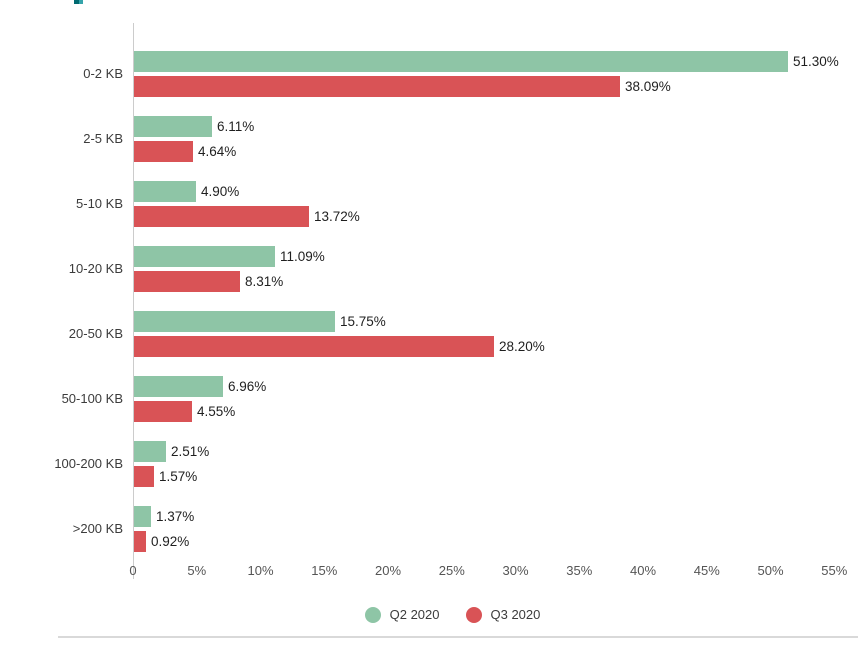 Image resolution: width=863 pixels, height=667 pixels. Describe the element at coordinates (97, 528) in the screenshot. I see `category-label: >200 KB` at that location.